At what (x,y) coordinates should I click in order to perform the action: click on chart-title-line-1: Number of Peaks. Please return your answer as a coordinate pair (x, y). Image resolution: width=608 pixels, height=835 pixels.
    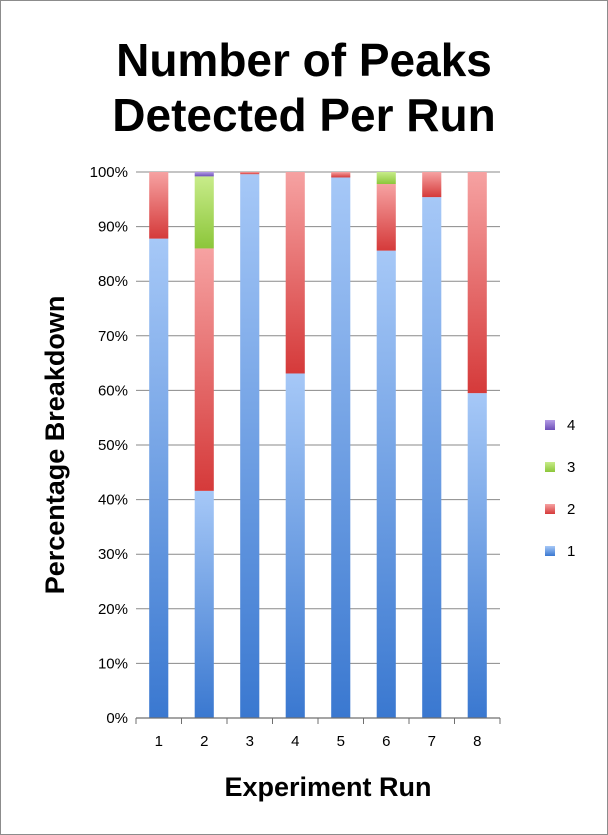
    Looking at the image, I should click on (304, 60).